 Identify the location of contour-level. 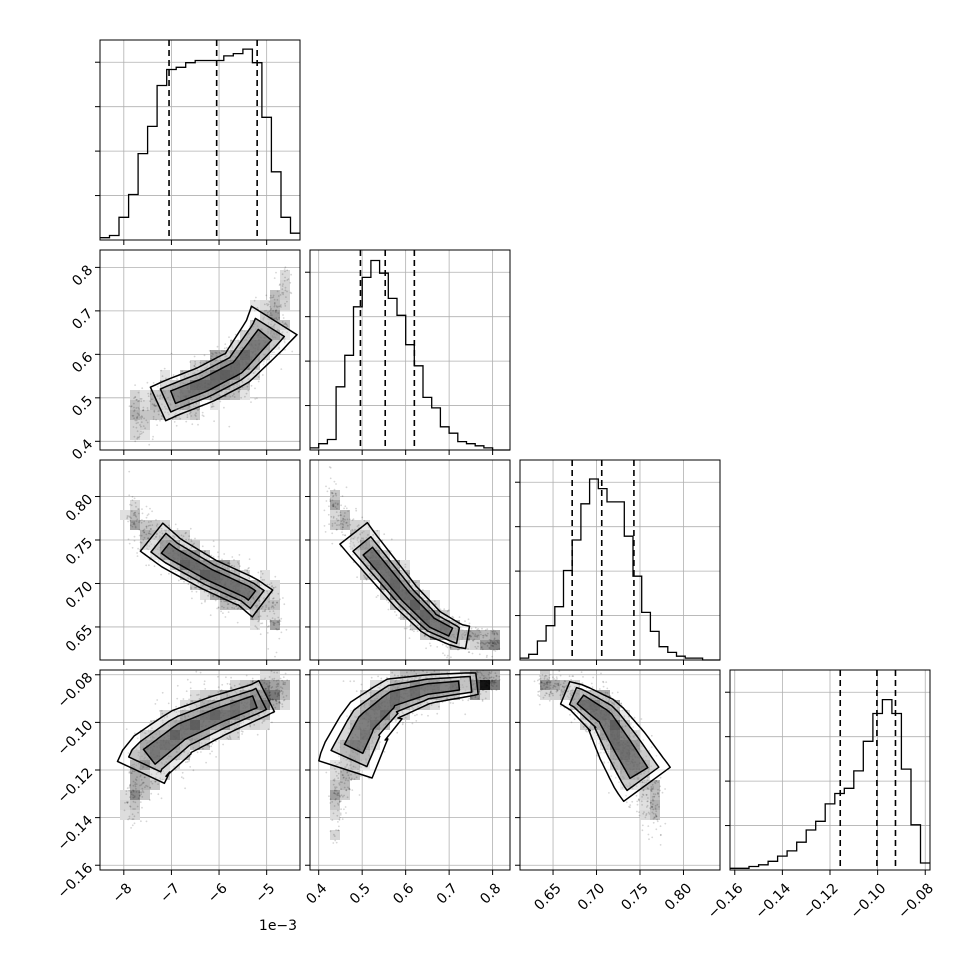
(207, 571).